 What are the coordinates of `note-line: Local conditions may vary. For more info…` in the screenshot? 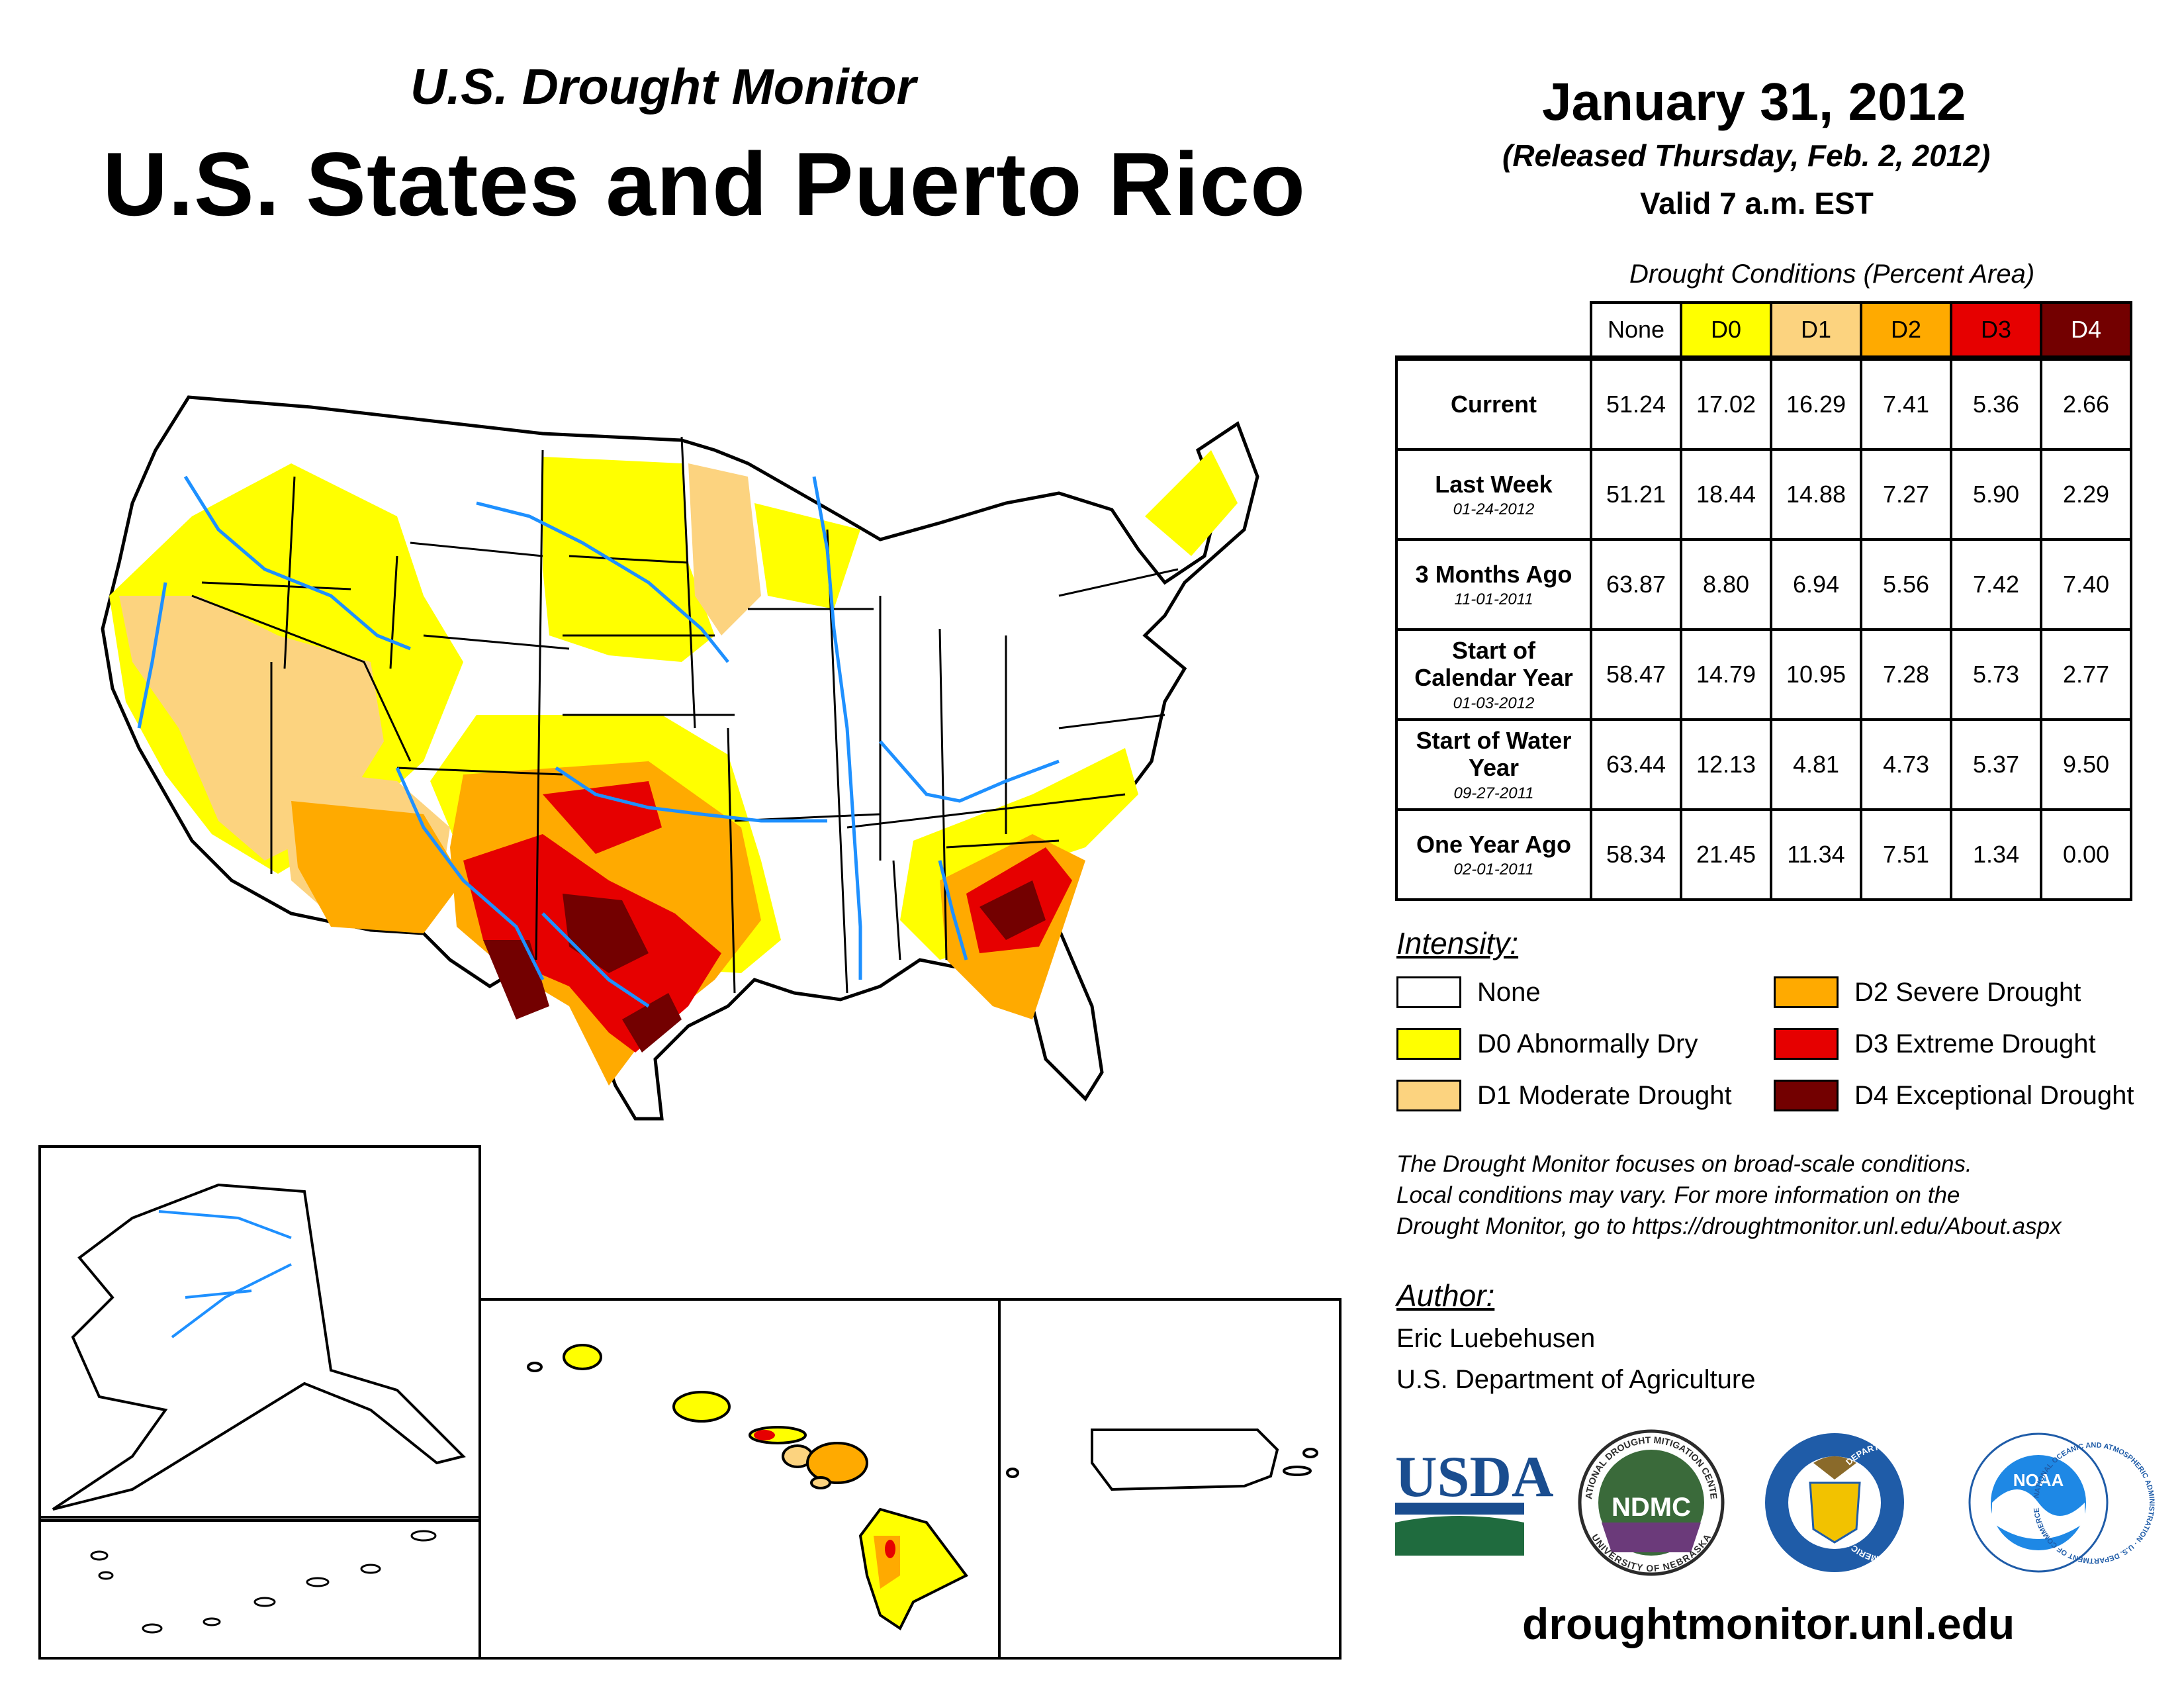 It's located at (1678, 1195).